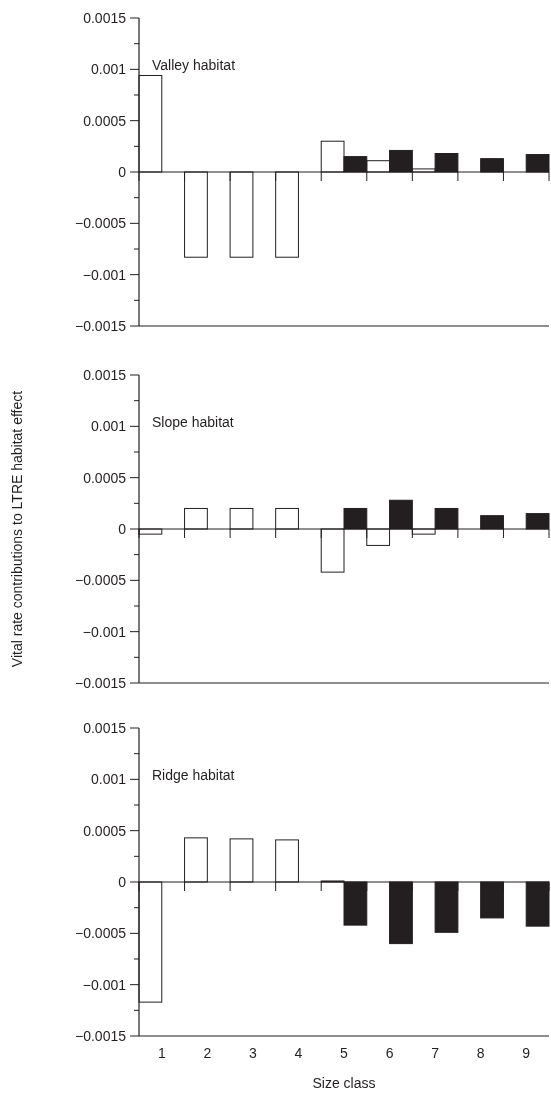 The image size is (551, 1093). Describe the element at coordinates (526, 1053) in the screenshot. I see `x-tick-label: 9` at that location.